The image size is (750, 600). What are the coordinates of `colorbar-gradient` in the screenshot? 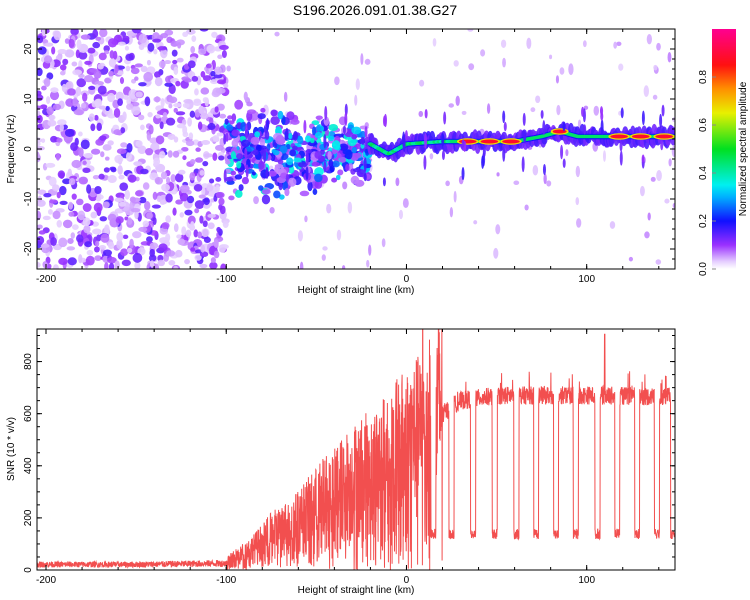 It's located at (724, 149).